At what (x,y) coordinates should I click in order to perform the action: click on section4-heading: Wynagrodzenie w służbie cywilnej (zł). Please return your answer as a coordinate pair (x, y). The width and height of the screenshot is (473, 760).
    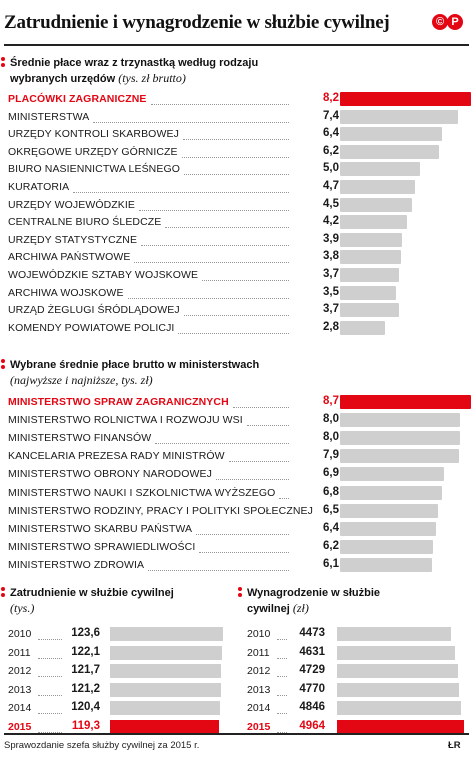
    Looking at the image, I should click on (309, 601).